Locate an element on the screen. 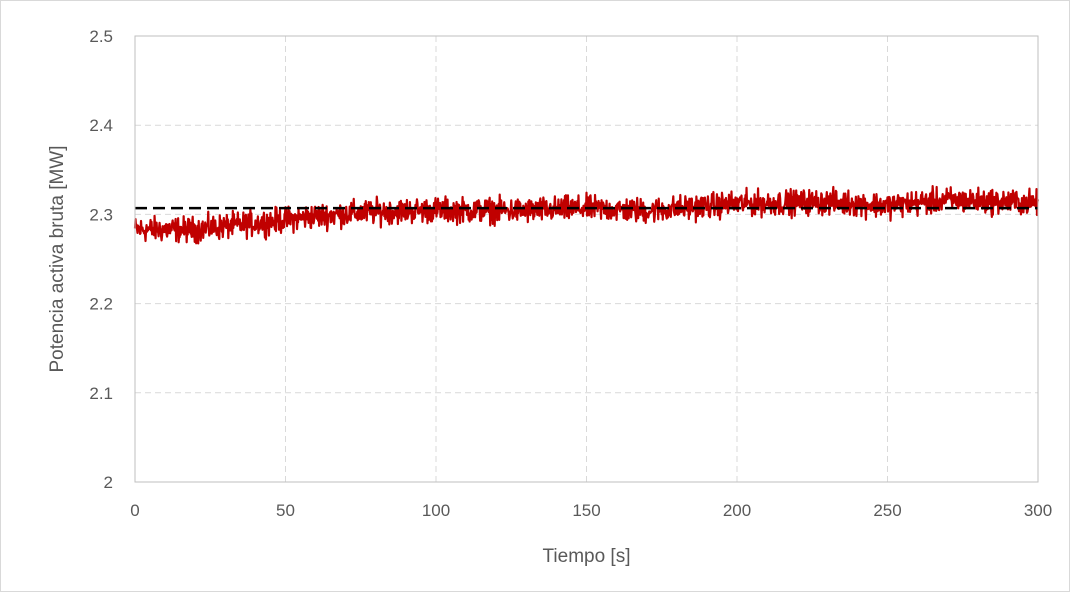 The height and width of the screenshot is (594, 1072). series-layer is located at coordinates (586, 215).